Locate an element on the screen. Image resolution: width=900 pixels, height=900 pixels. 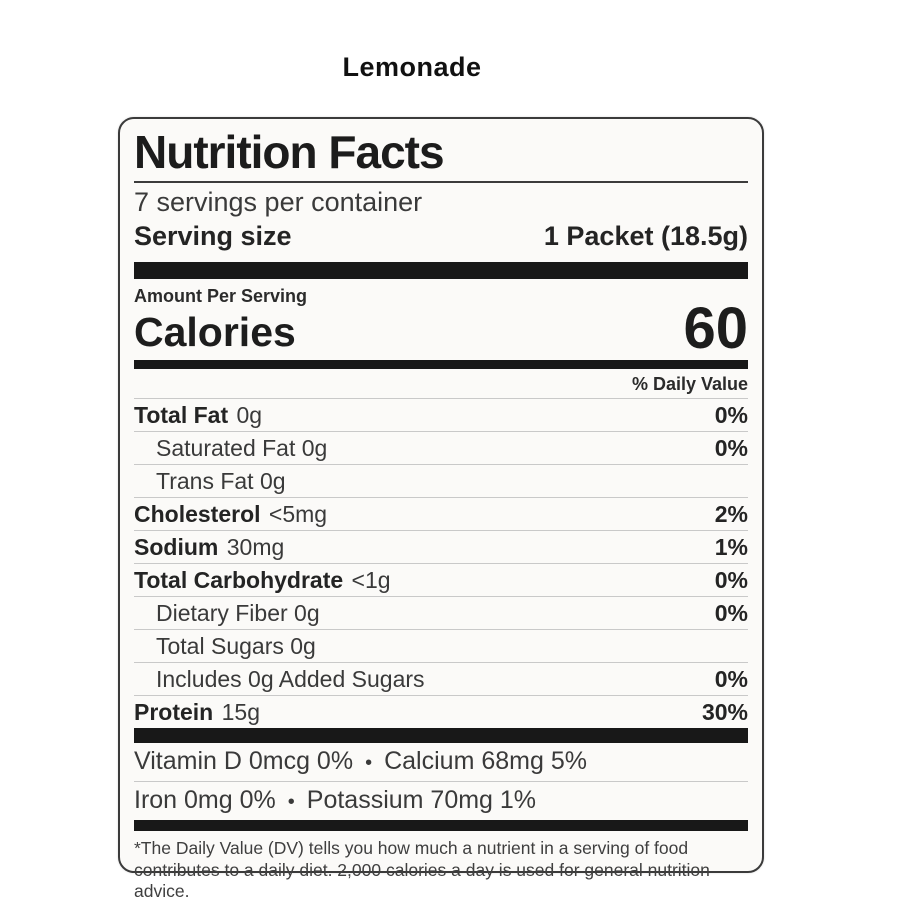
calories-label: Calories is located at coordinates (215, 332).